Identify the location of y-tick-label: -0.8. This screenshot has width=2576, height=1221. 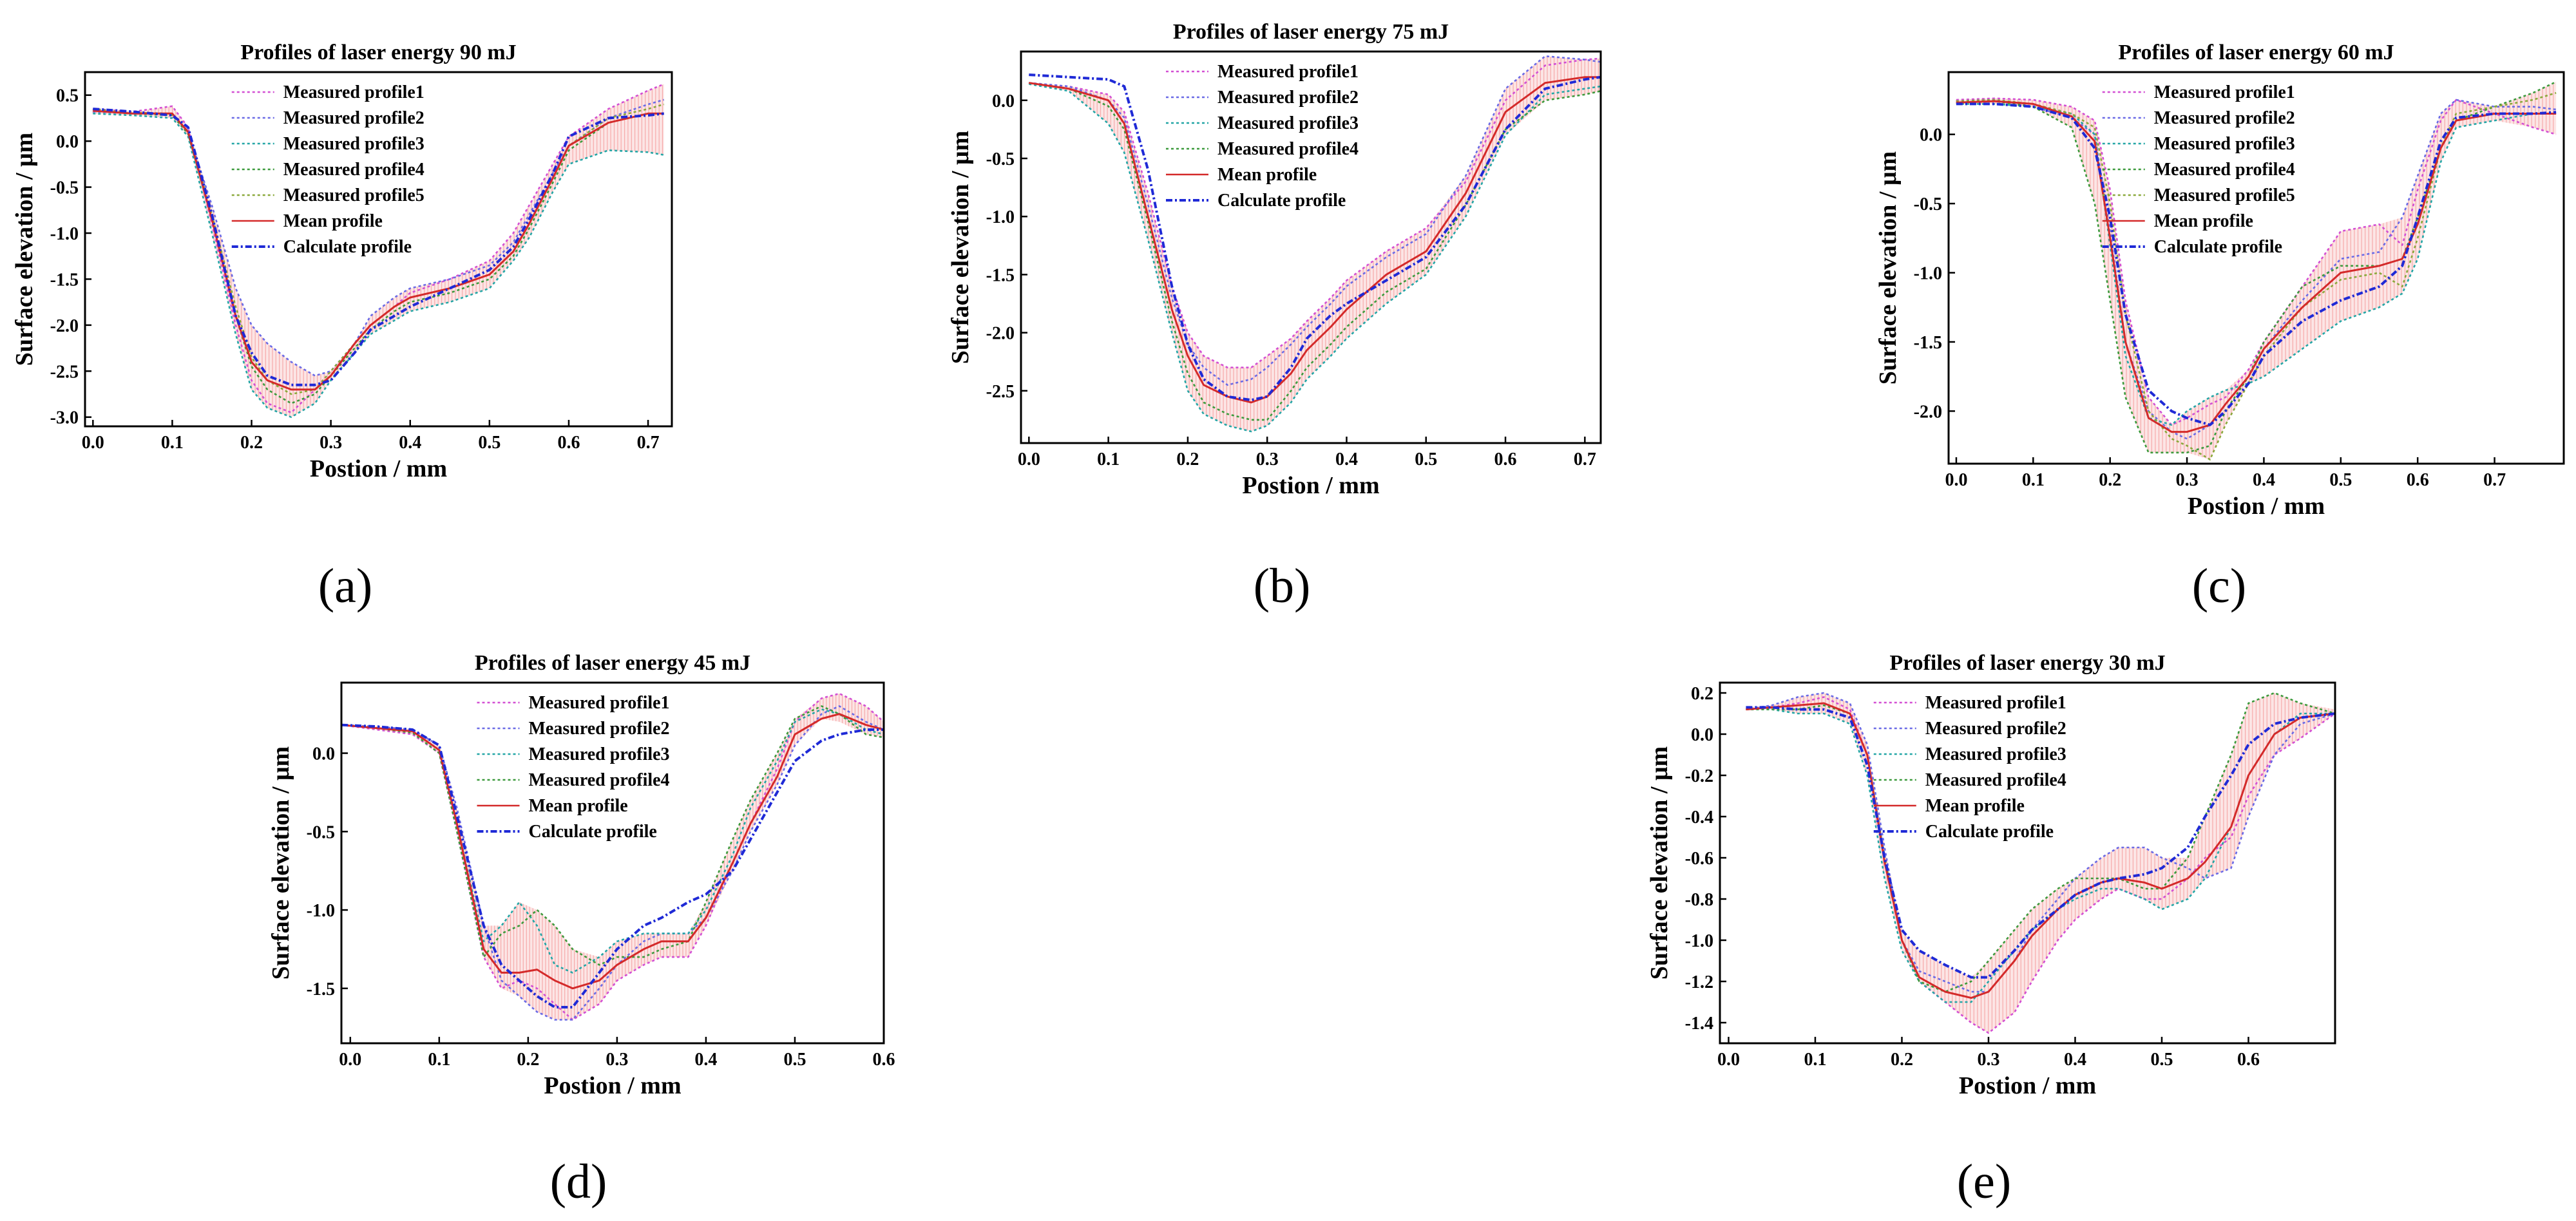
(1699, 900).